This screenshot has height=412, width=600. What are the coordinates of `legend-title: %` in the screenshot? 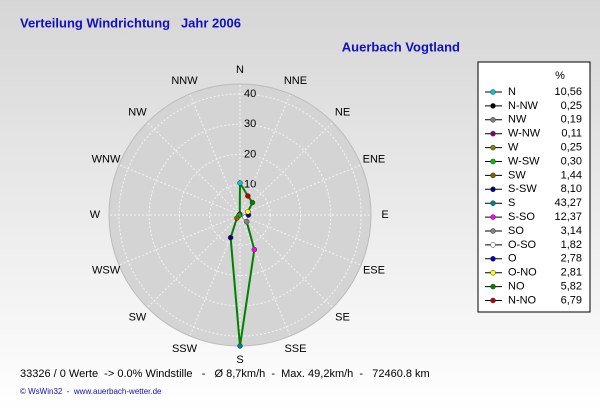 It's located at (560, 76).